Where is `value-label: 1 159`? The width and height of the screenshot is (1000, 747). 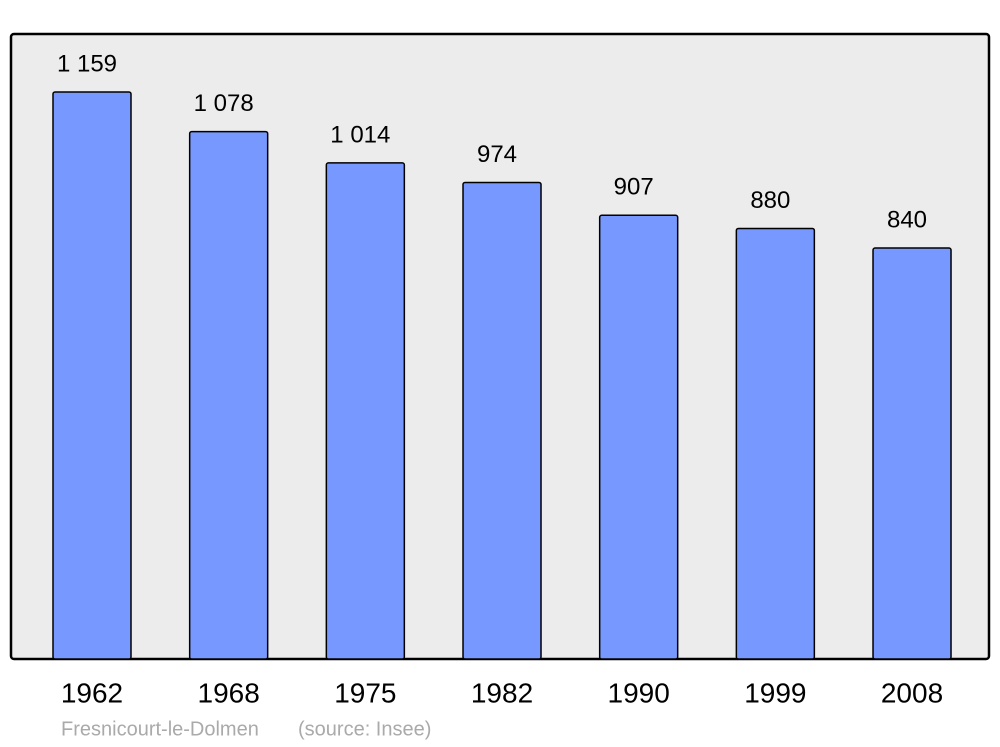
value-label: 1 159 is located at coordinates (87, 63).